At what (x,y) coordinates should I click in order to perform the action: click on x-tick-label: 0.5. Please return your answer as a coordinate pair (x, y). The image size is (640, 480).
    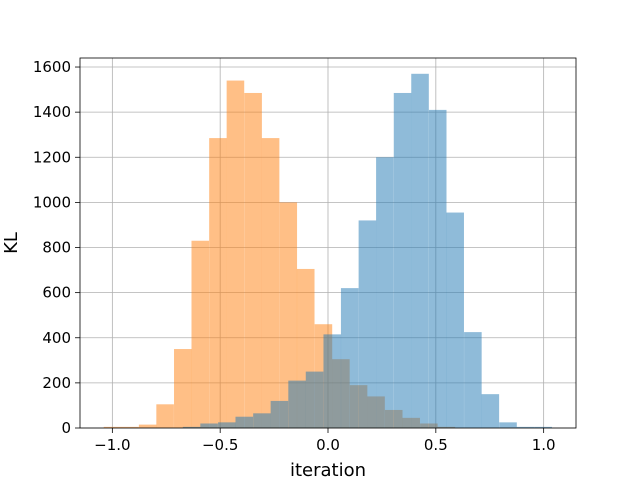
    Looking at the image, I should click on (436, 445).